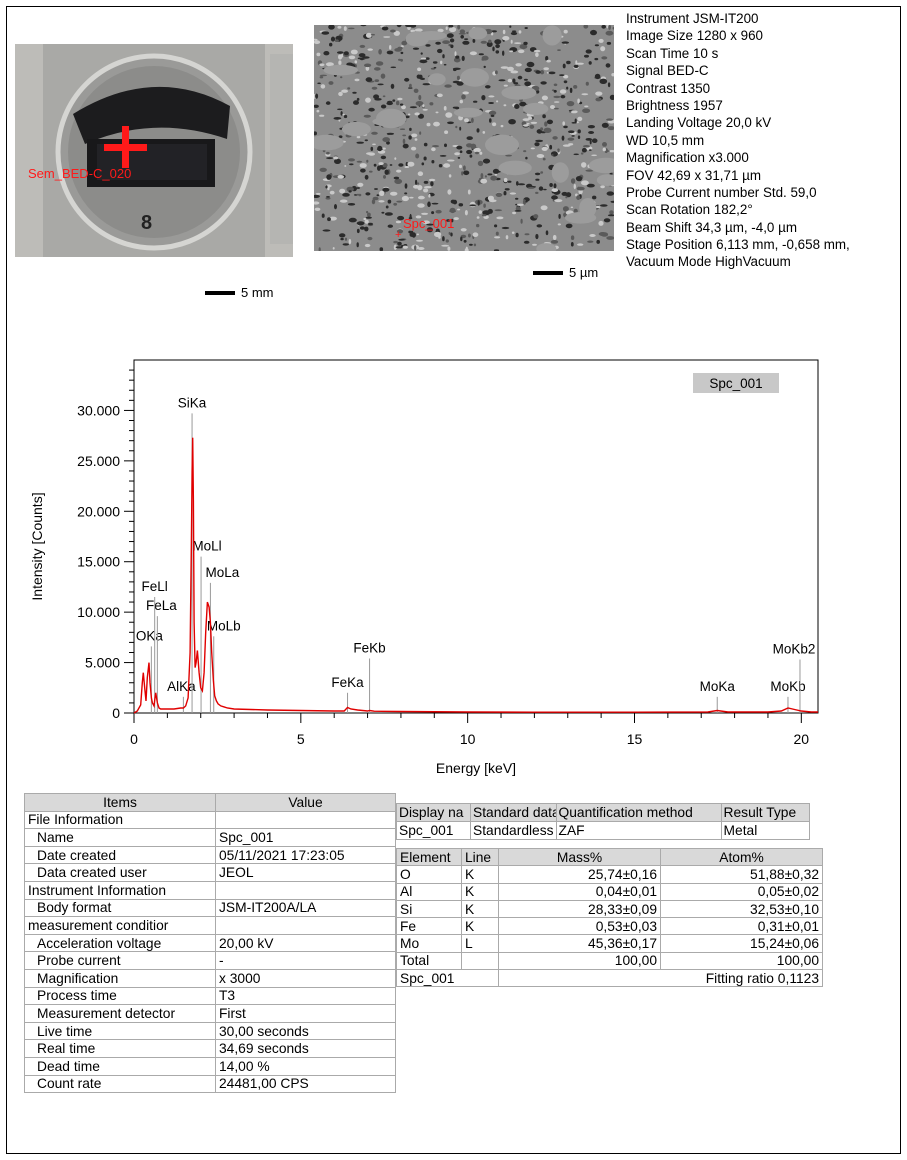 This screenshot has height=1160, width=907. What do you see at coordinates (223, 572) in the screenshot?
I see `peak-label: MoLa` at bounding box center [223, 572].